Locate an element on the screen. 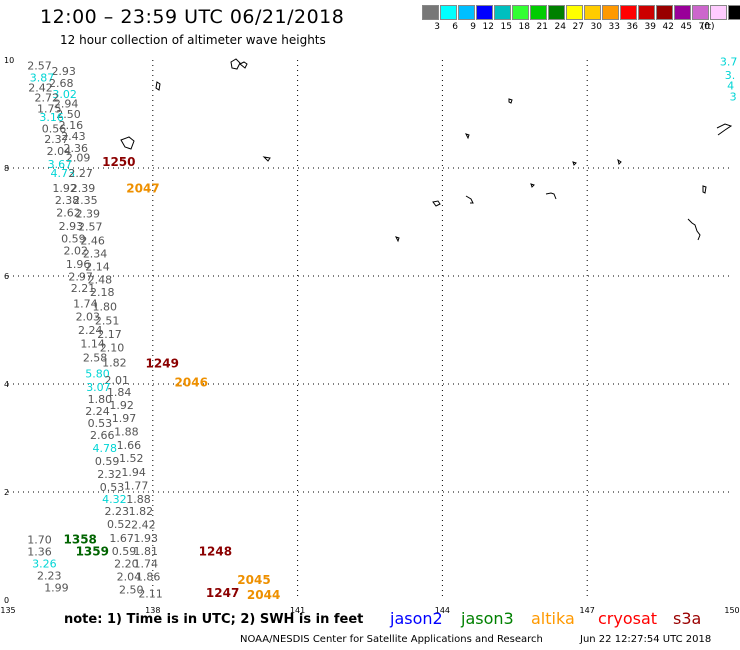 The height and width of the screenshot is (650, 740). legend-label: 24 is located at coordinates (560, 27).